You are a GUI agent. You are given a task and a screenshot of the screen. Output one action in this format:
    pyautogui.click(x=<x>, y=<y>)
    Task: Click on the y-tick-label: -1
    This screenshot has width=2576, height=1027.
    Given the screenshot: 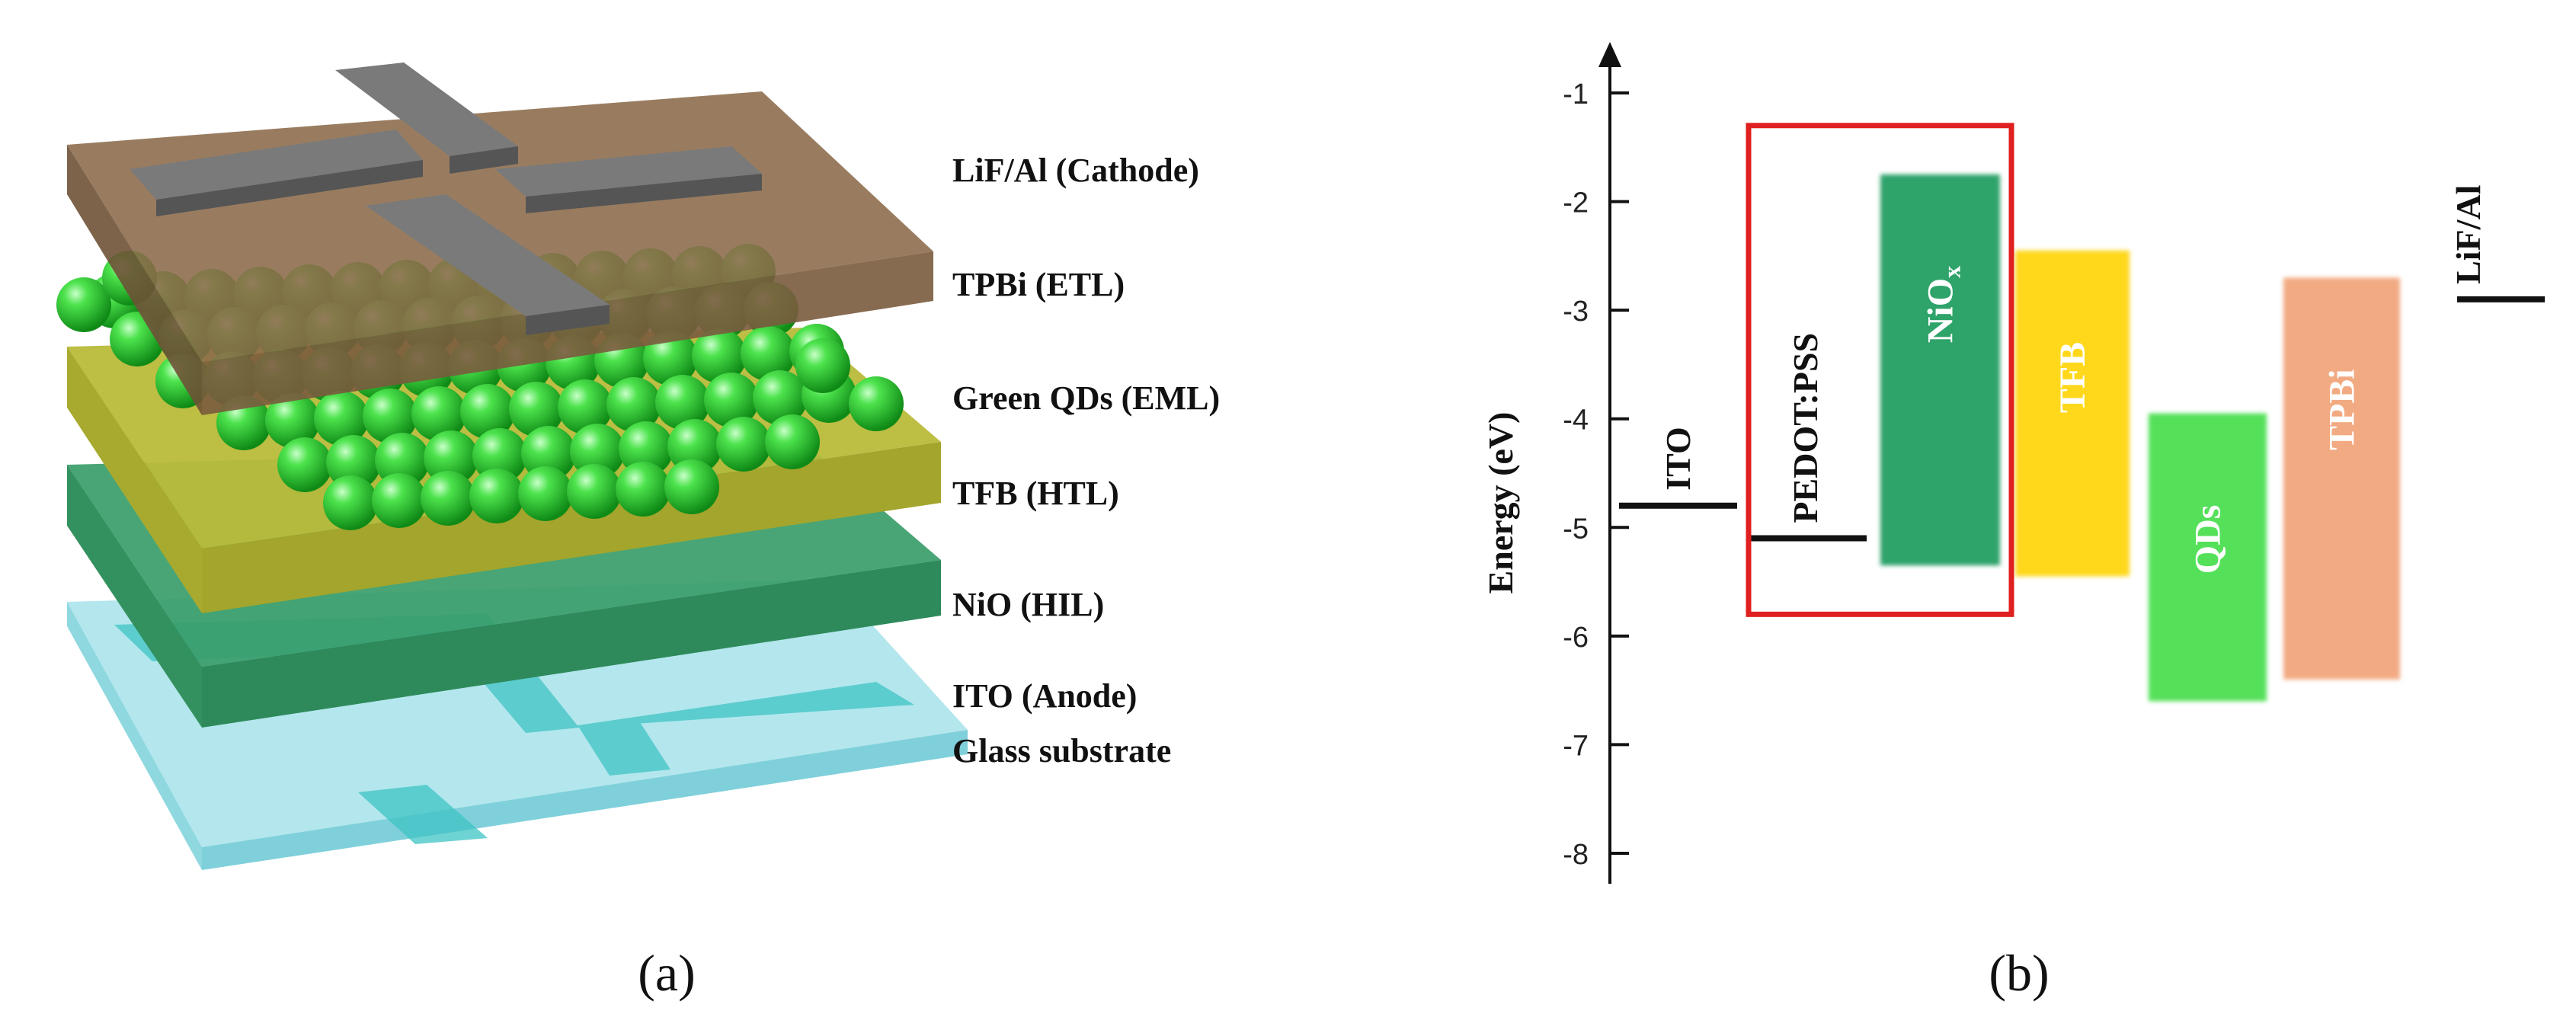 What is the action you would take?
    pyautogui.click(x=1576, y=94)
    